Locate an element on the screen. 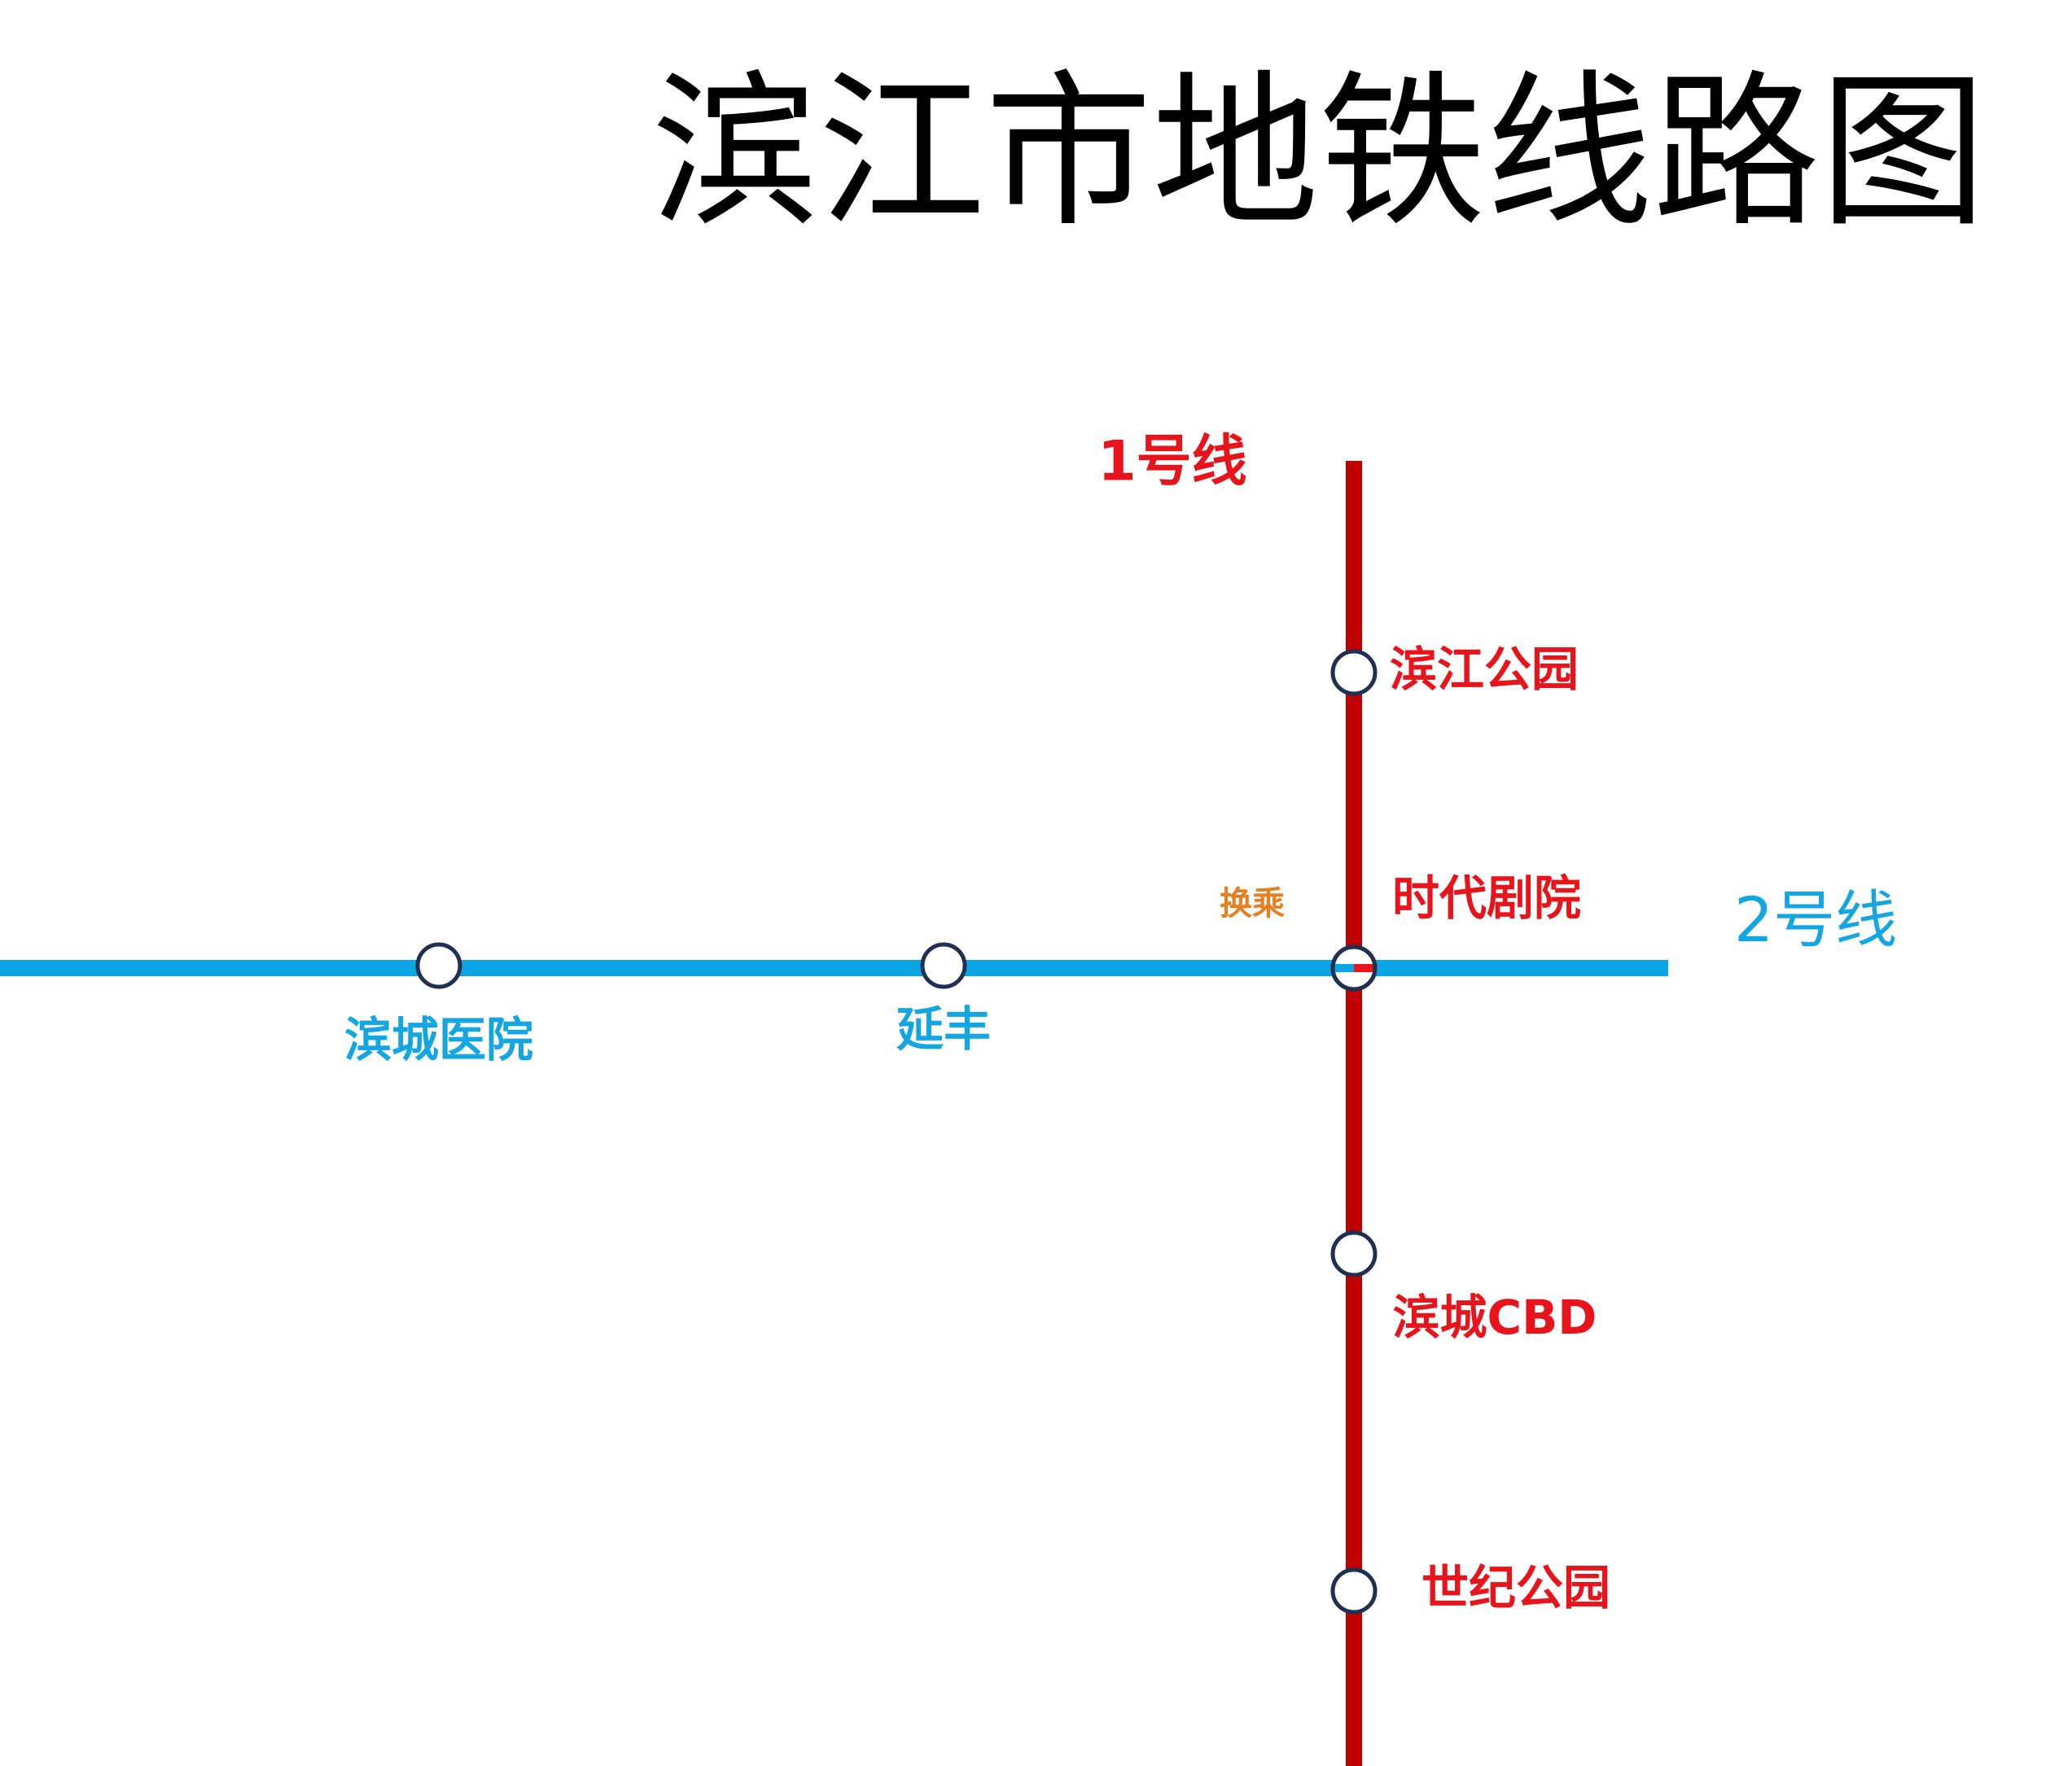 Image resolution: width=2072 pixels, height=1766 pixels. station-label: 滨城医院 is located at coordinates (438, 1039).